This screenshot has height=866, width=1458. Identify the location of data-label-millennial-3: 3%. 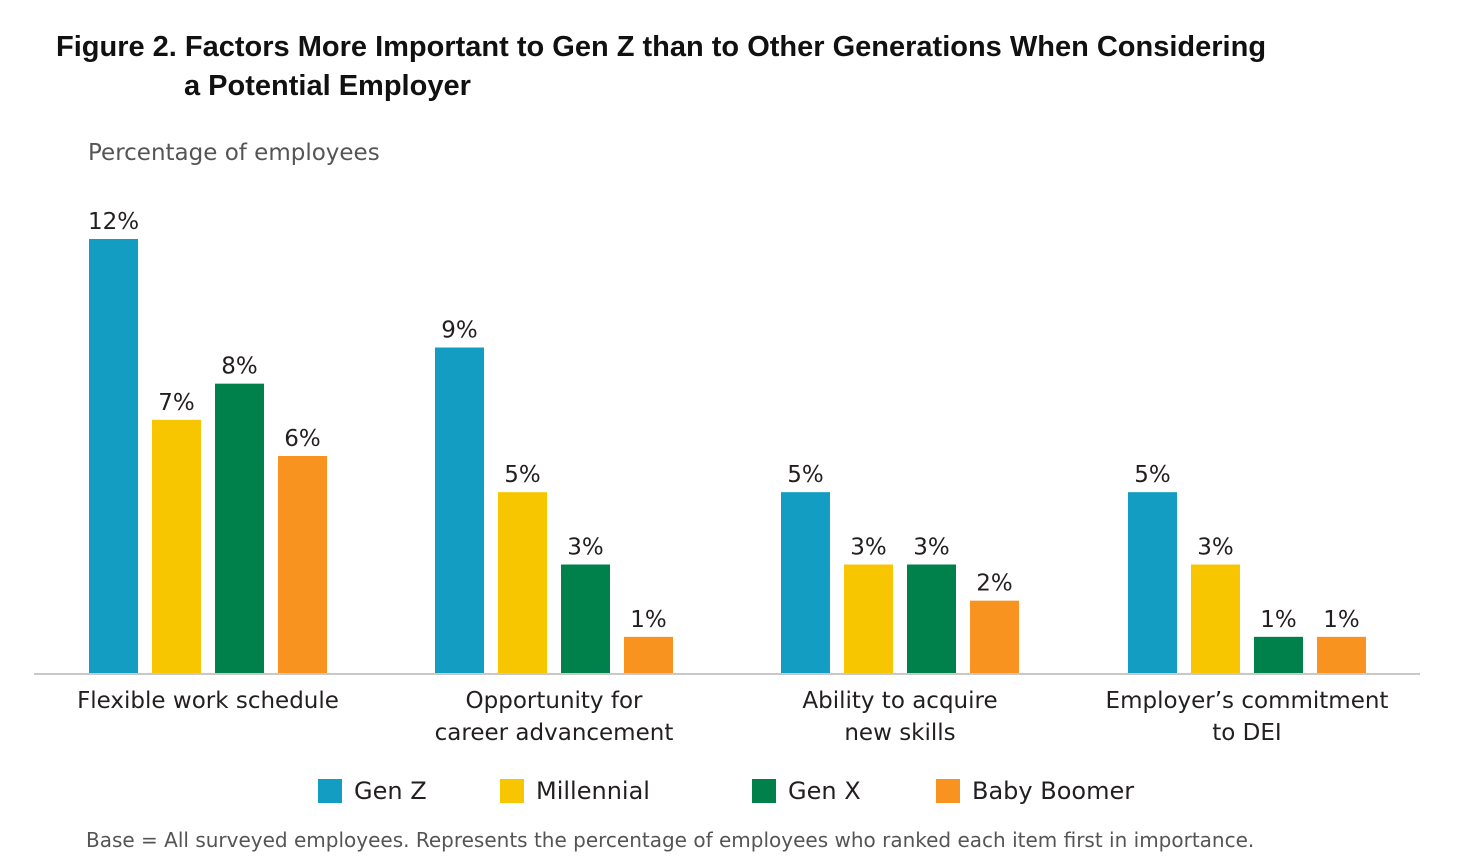
(868, 548).